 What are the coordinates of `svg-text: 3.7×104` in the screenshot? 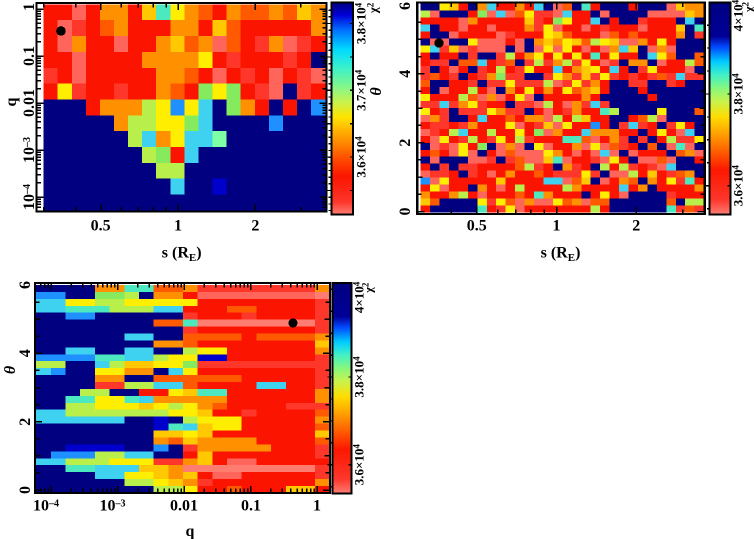 It's located at (361, 90).